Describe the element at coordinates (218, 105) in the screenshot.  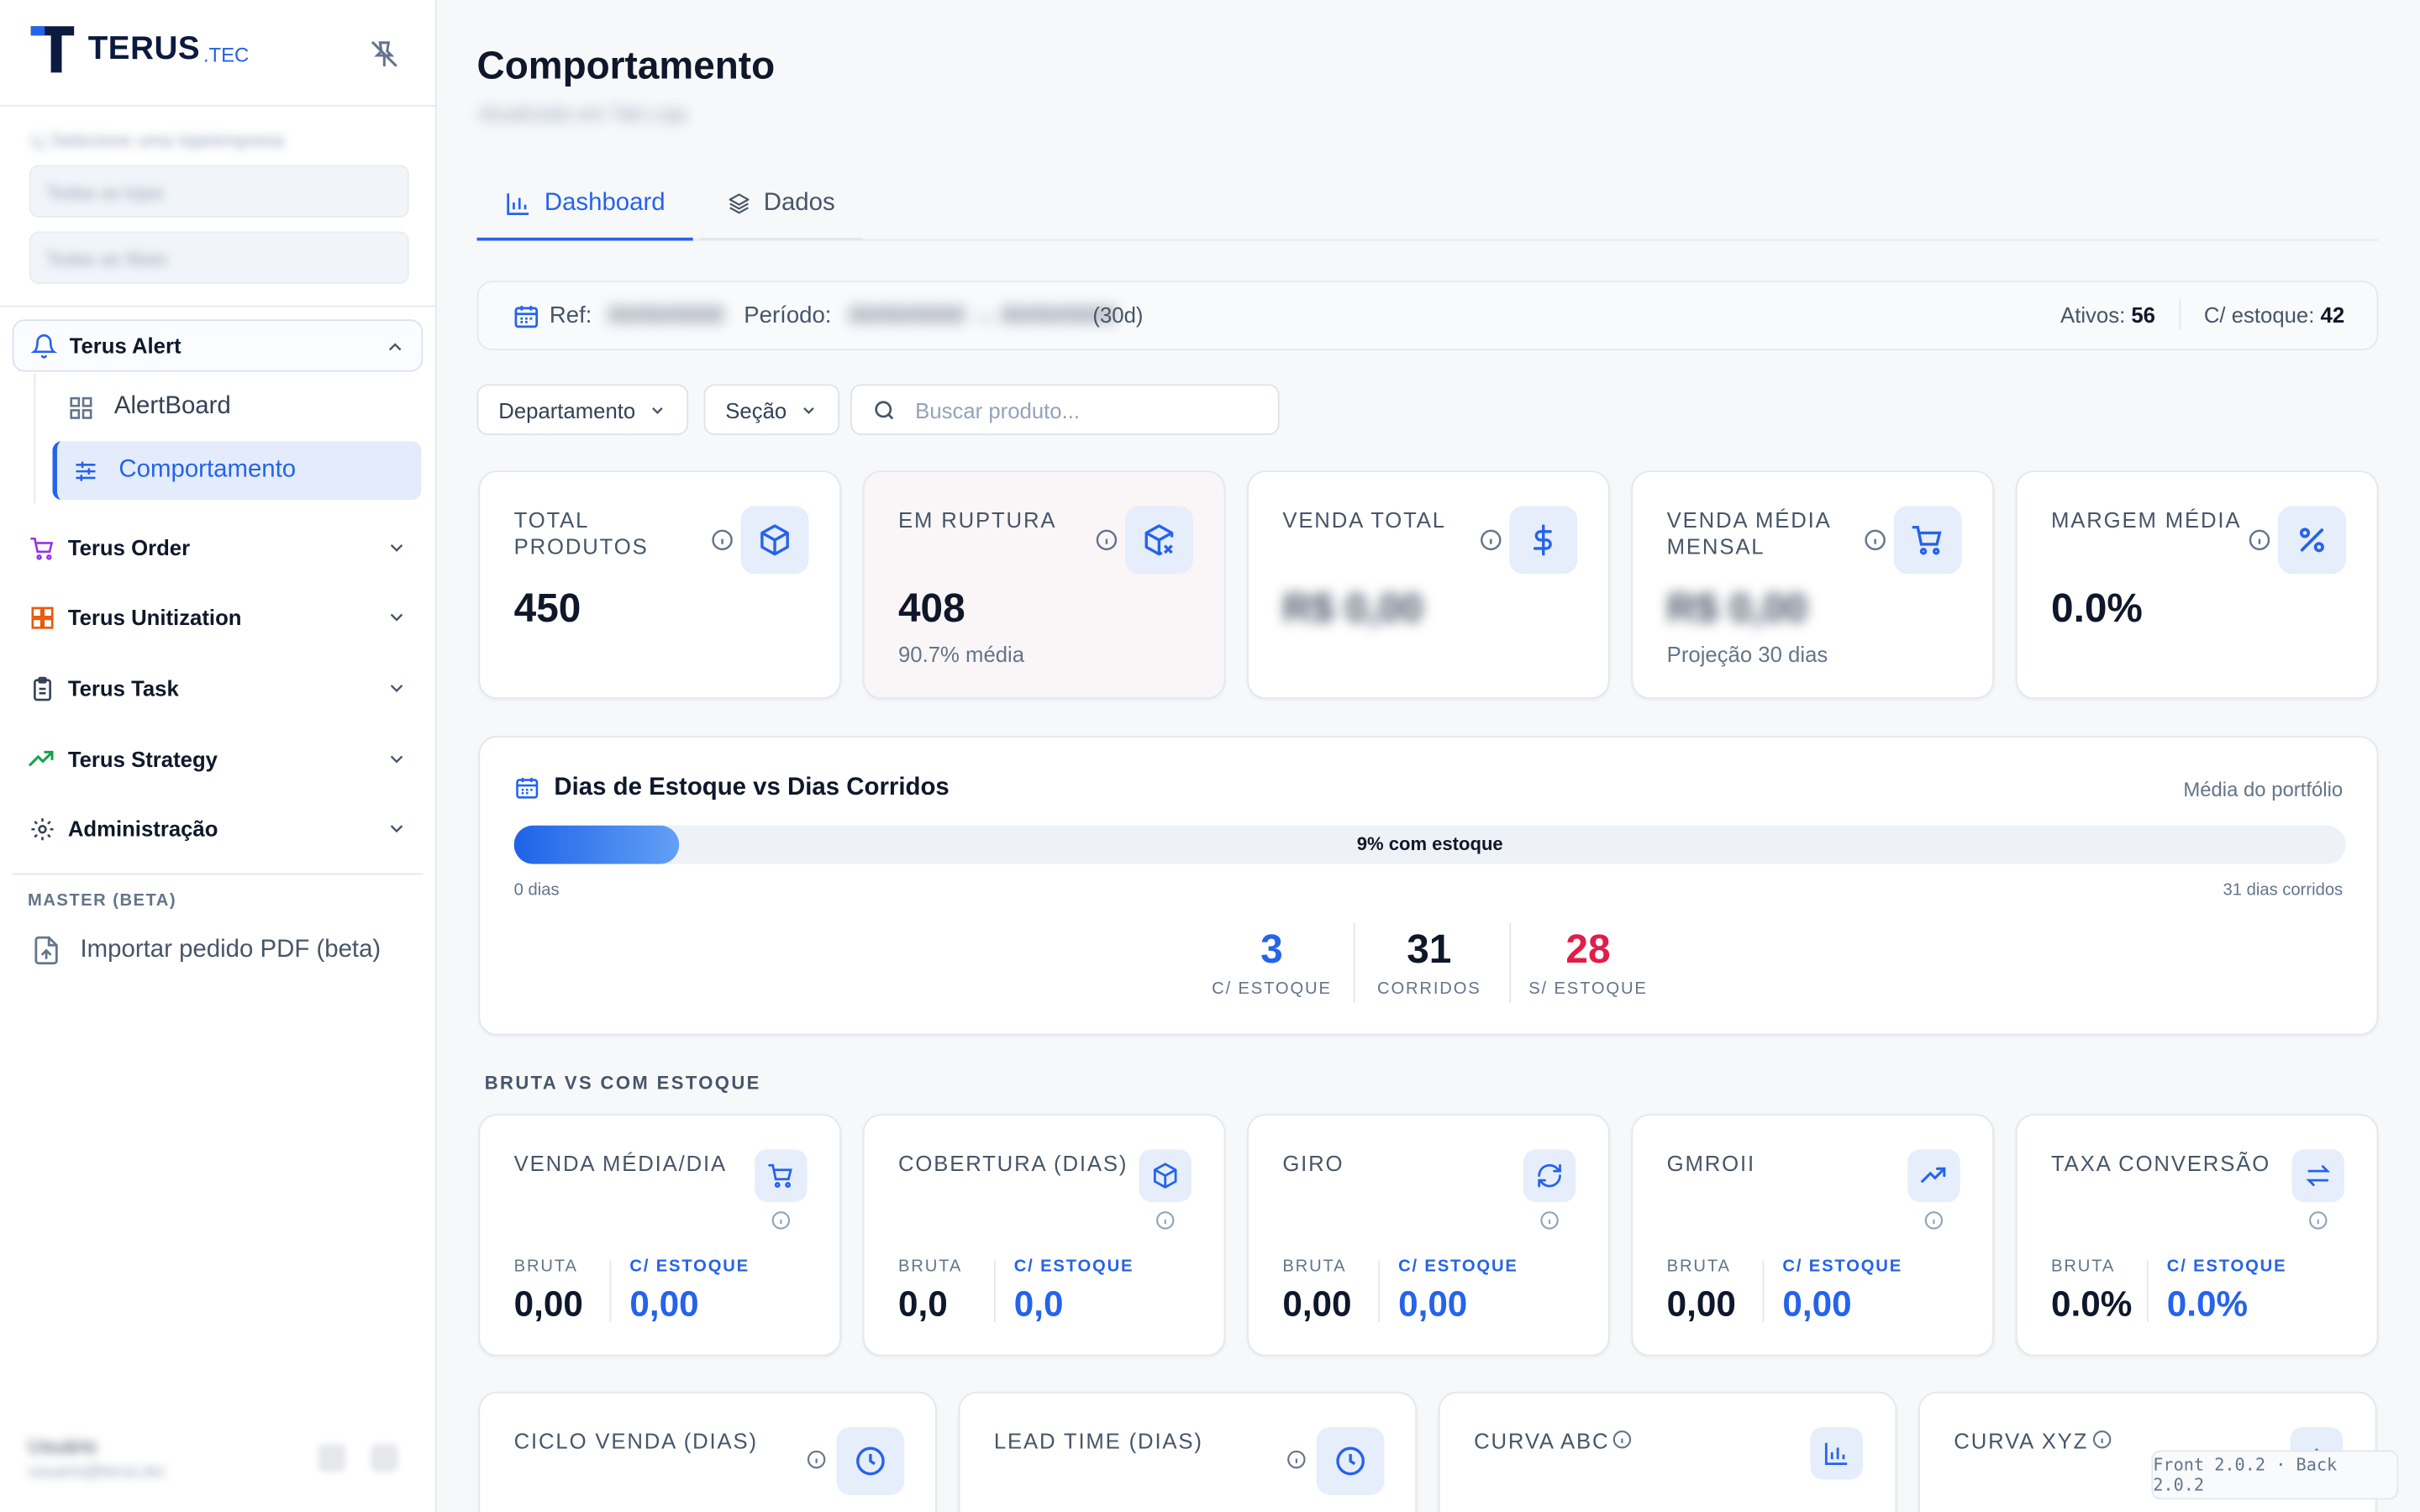
I see `sidebar-divider` at that location.